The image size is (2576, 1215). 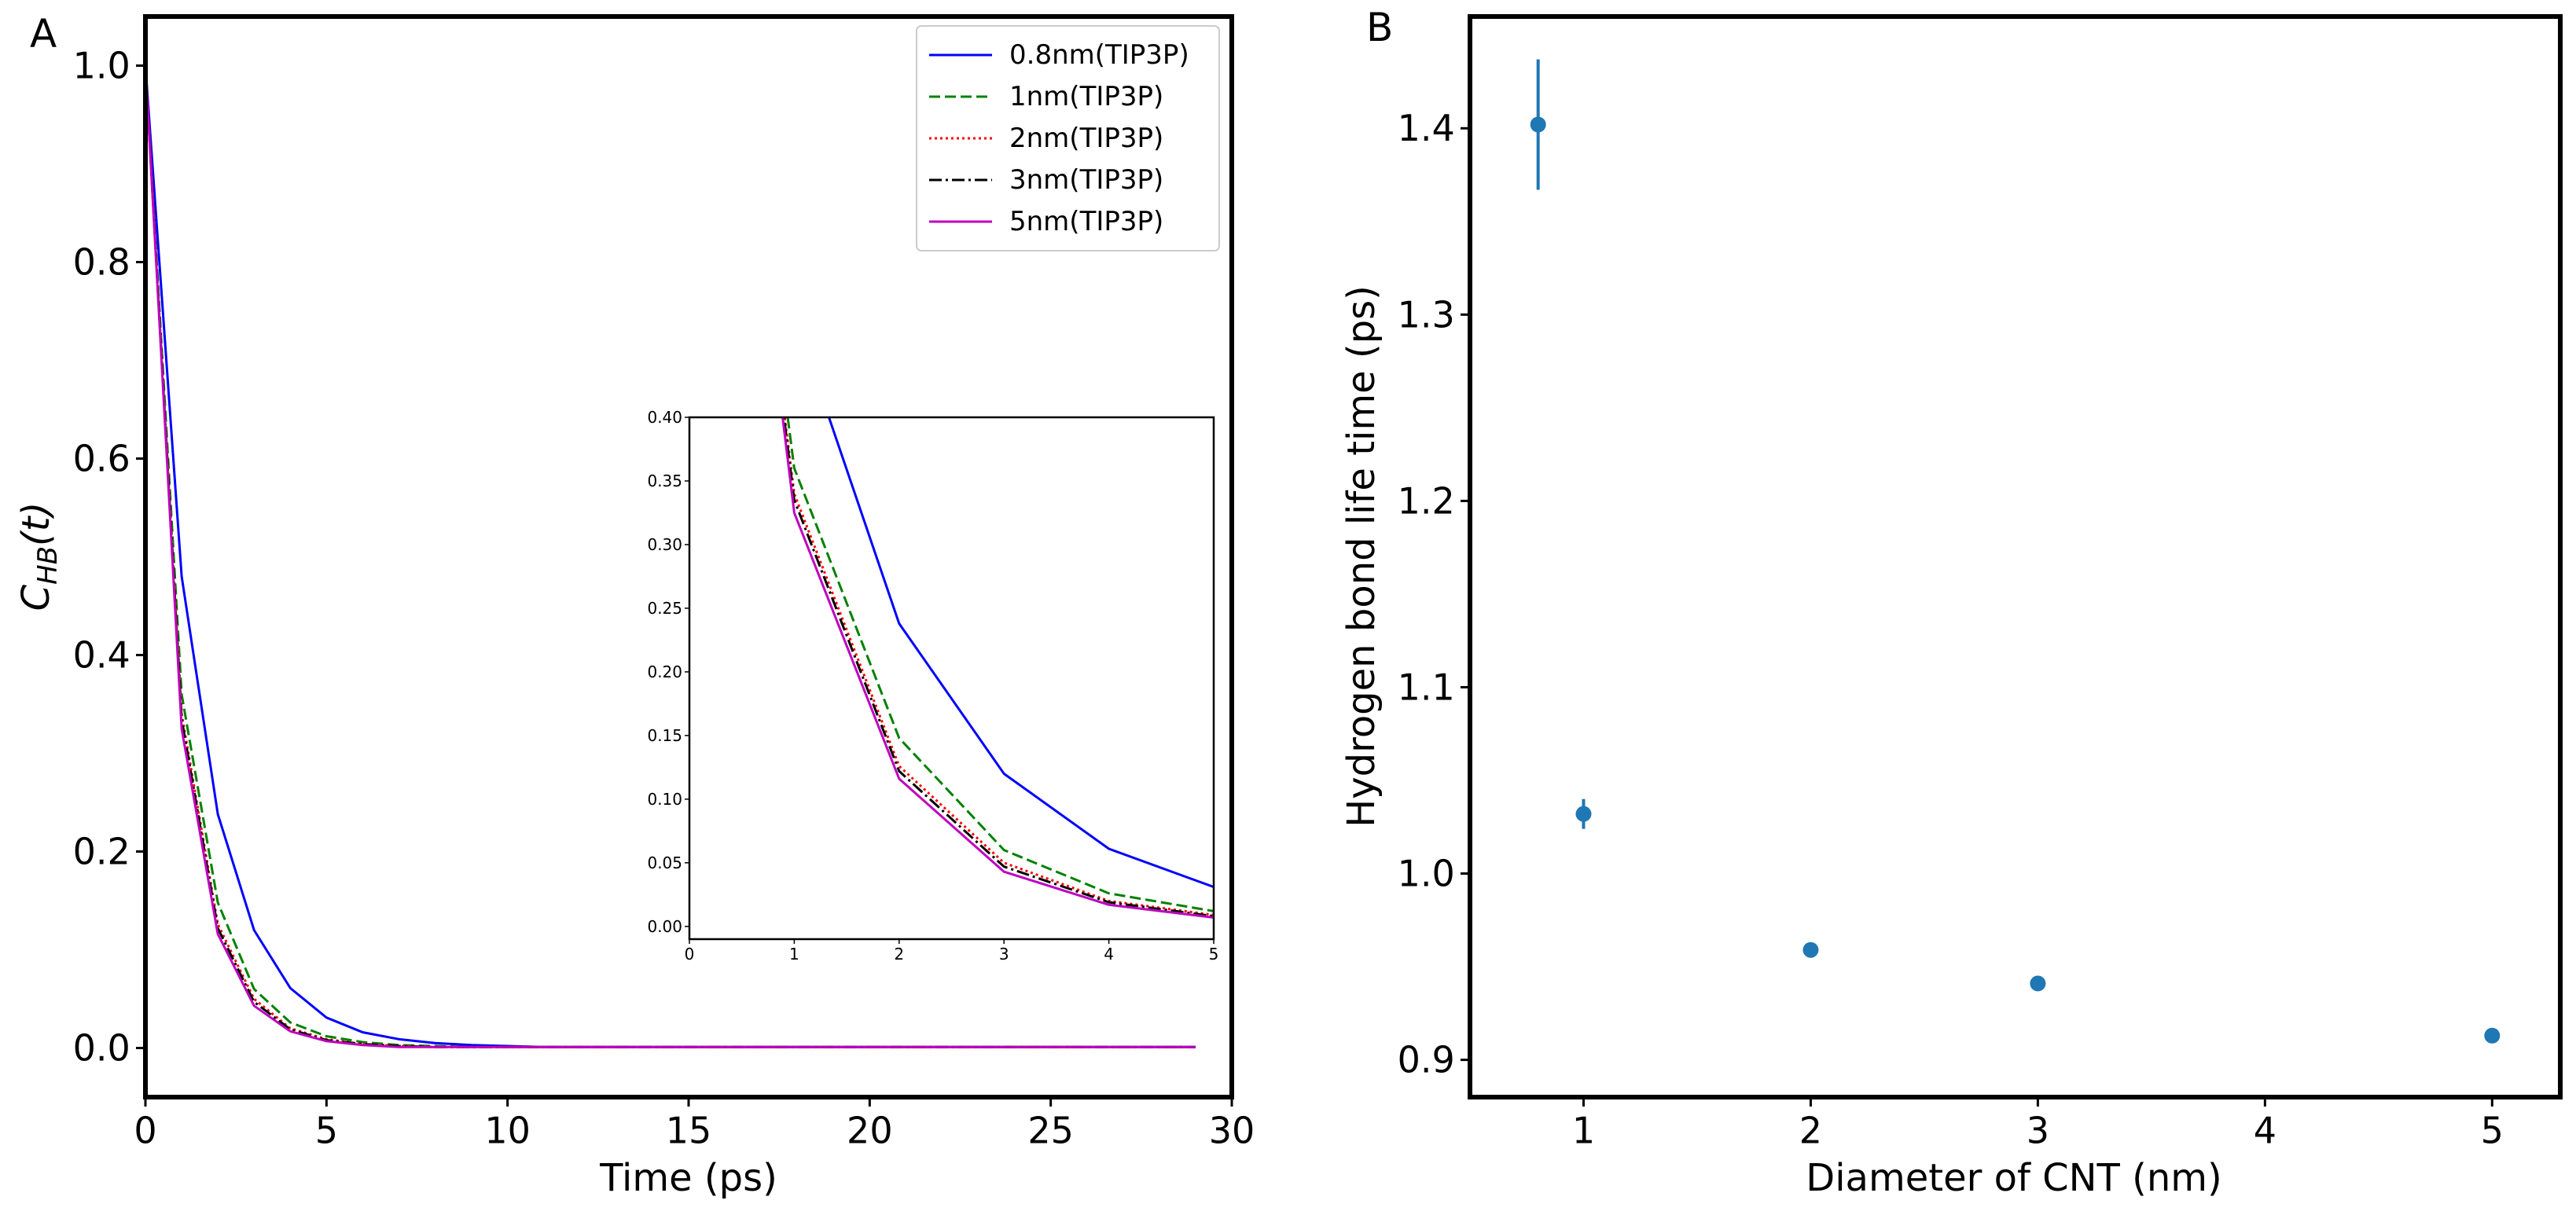 I want to click on chart-a-ylabel-base: C, so click(x=36, y=597).